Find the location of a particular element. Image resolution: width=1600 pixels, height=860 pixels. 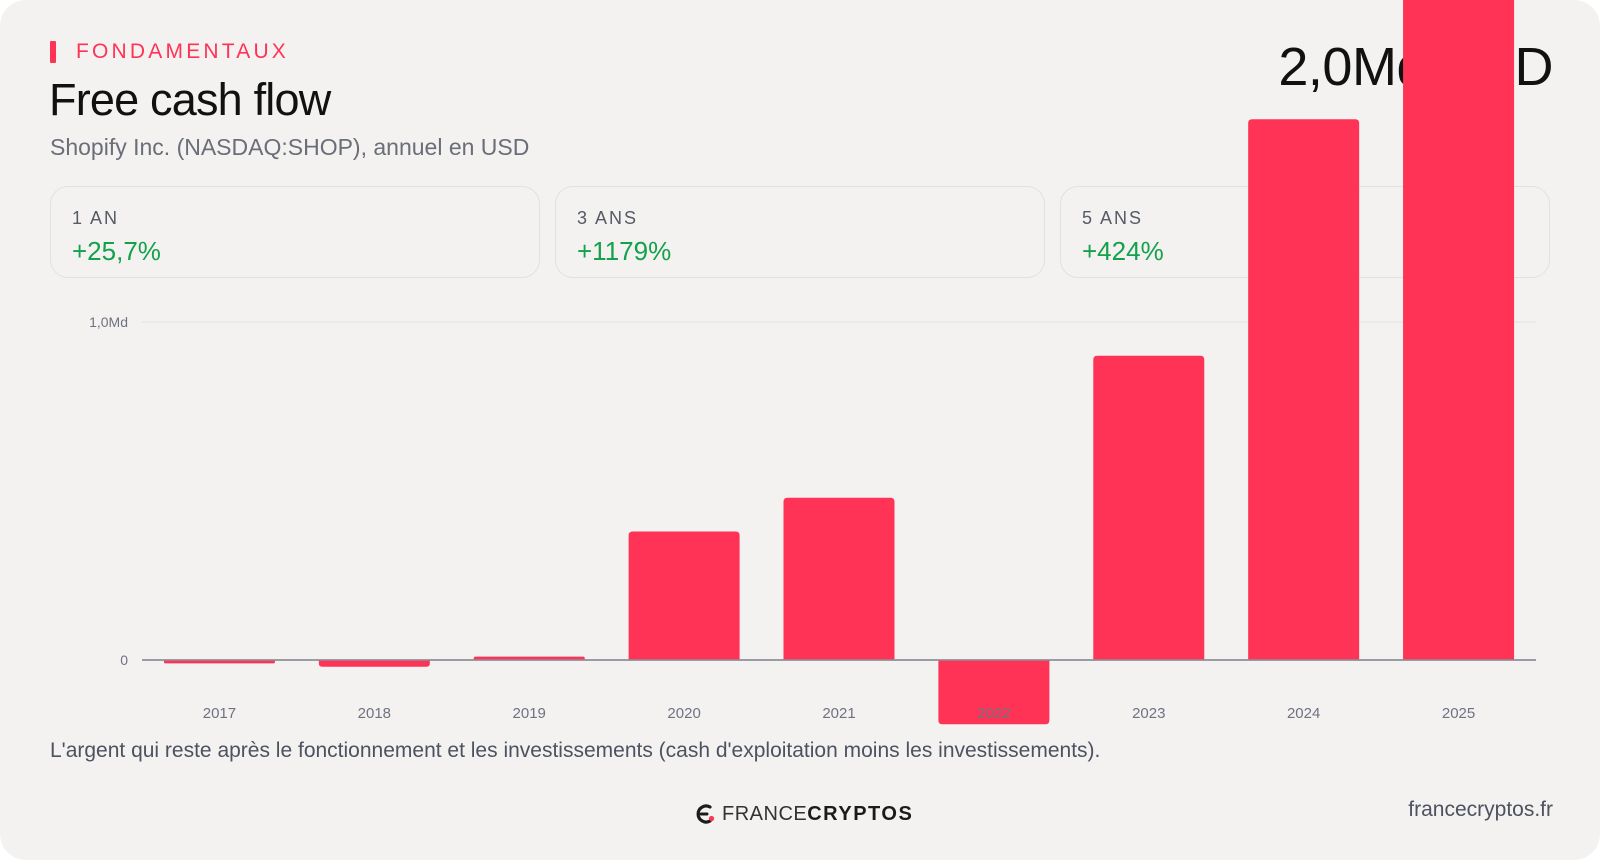

stat-label: 3 ANS is located at coordinates (608, 218).